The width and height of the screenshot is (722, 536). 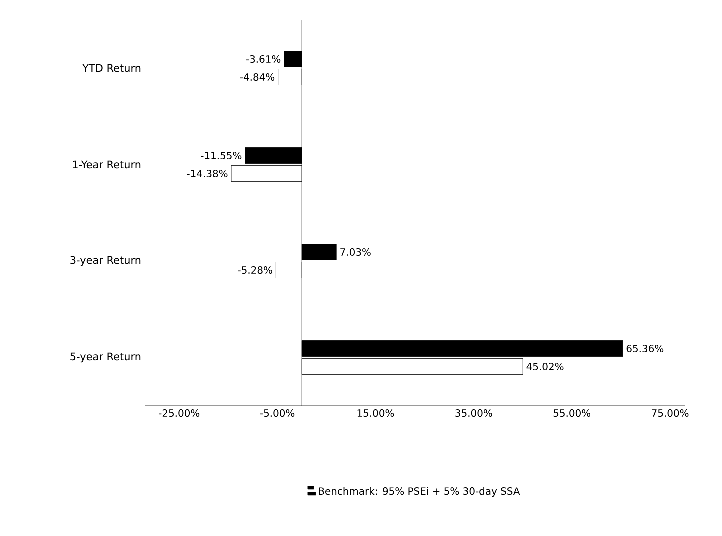 I want to click on data-label: 65.36%, so click(x=645, y=348).